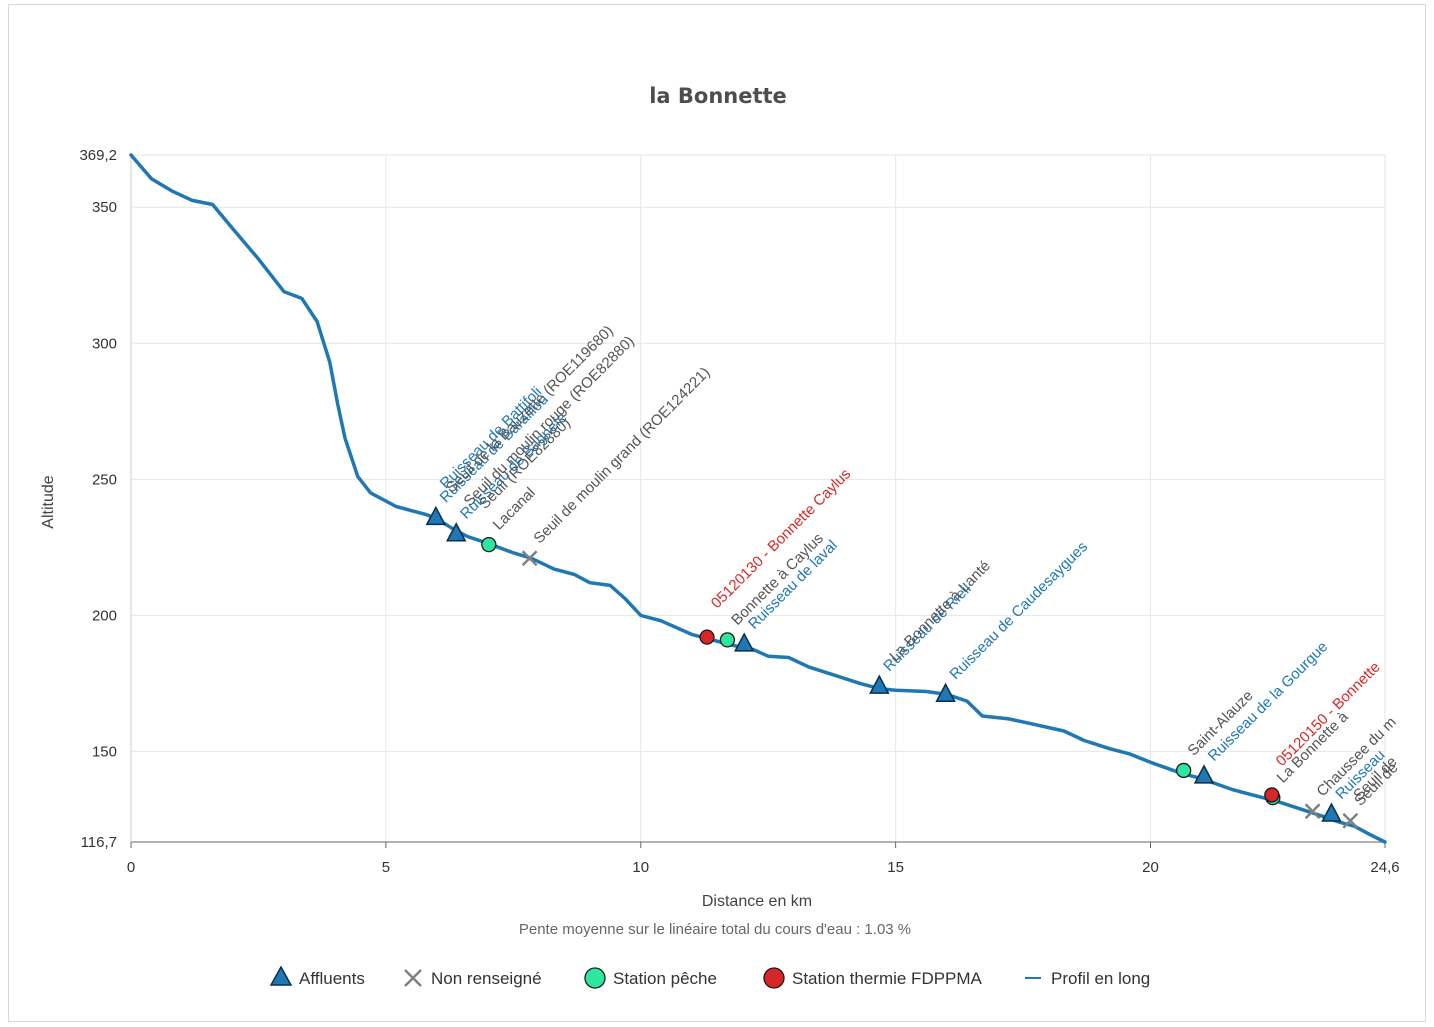 This screenshot has width=1434, height=1027. What do you see at coordinates (895, 867) in the screenshot?
I see `x-tick-label: 15` at bounding box center [895, 867].